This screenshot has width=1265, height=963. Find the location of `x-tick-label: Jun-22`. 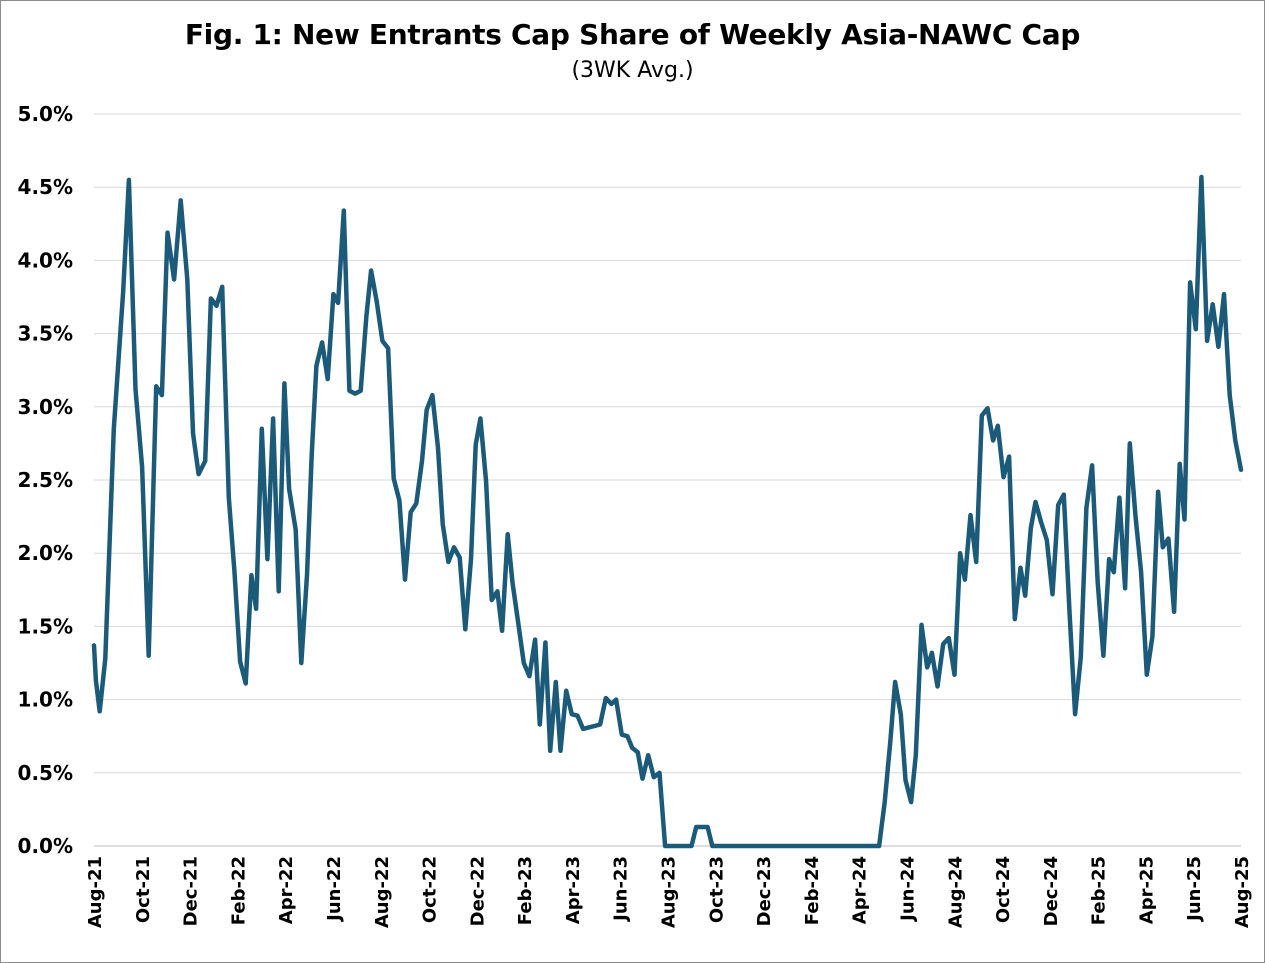

x-tick-label: Jun-22 is located at coordinates (334, 889).